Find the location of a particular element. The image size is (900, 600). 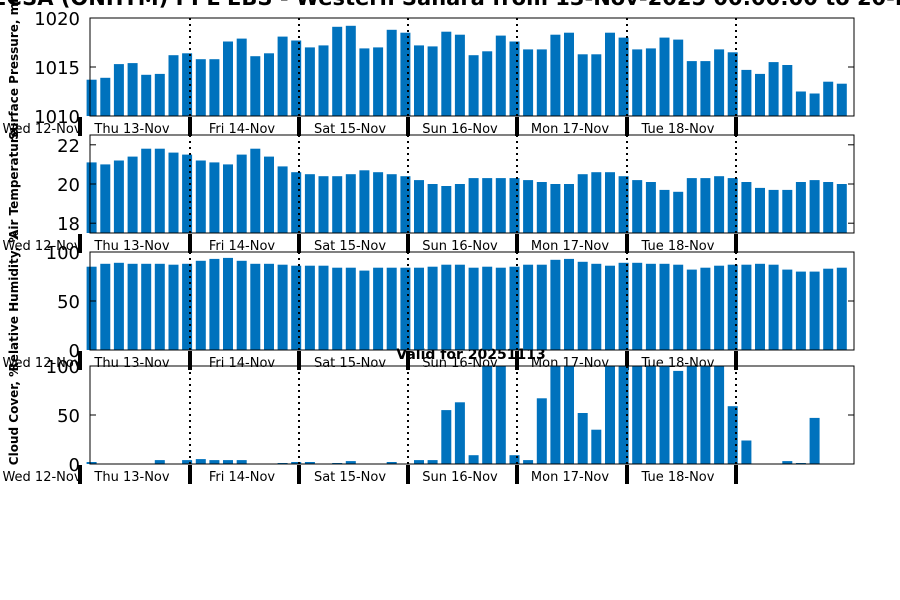

ytick-label: 1015 is located at coordinates (57, 68).